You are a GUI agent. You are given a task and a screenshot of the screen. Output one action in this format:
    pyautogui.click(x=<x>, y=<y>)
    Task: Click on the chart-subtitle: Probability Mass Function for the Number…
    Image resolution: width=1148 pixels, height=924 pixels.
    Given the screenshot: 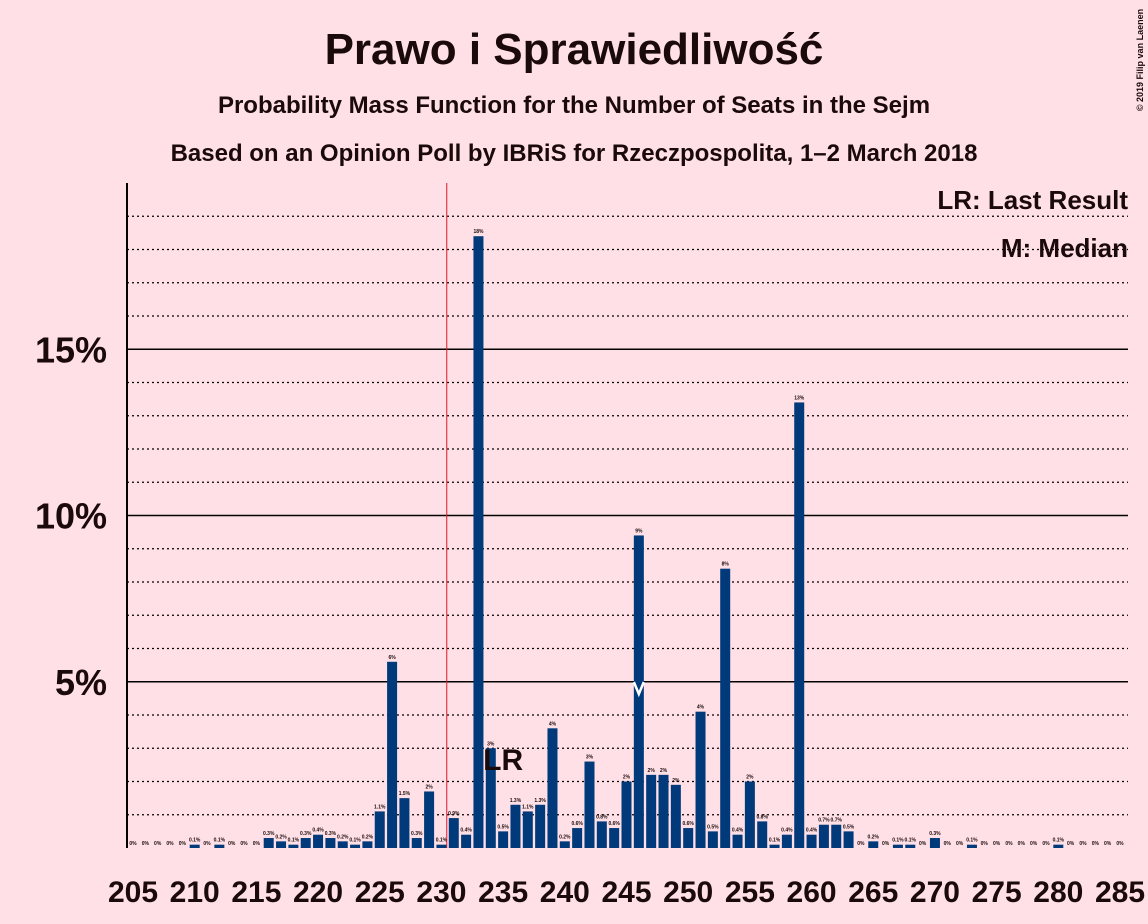 What is the action you would take?
    pyautogui.click(x=574, y=105)
    